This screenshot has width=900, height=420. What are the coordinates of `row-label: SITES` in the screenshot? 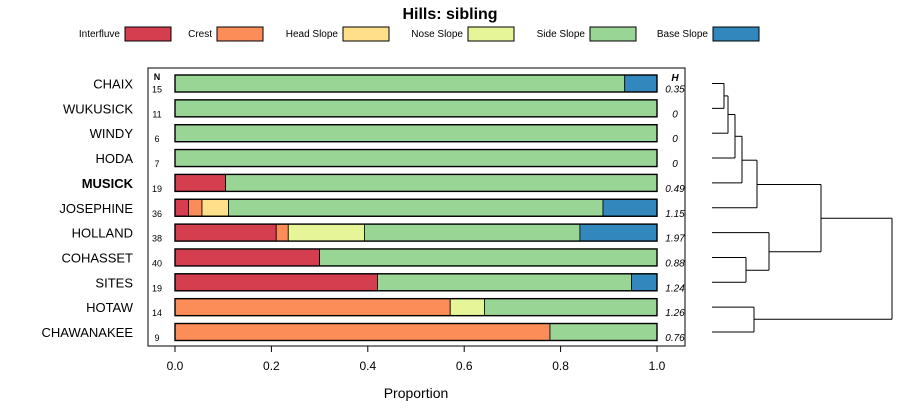 It's located at (114, 282).